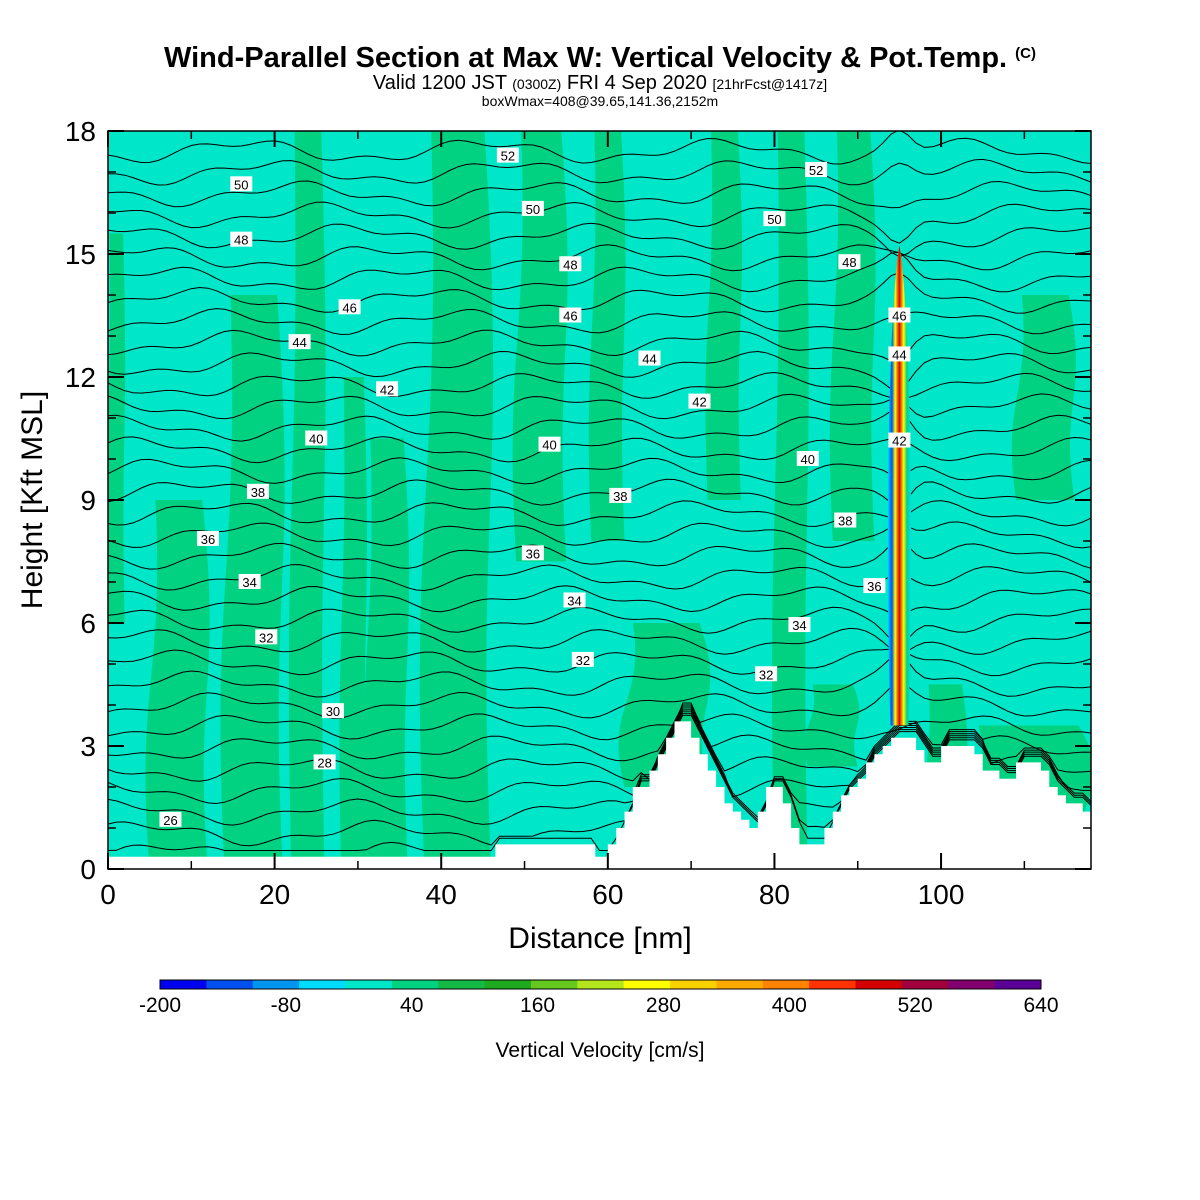  I want to click on valid-date: FRI 4 Sep 2020, so click(636, 83).